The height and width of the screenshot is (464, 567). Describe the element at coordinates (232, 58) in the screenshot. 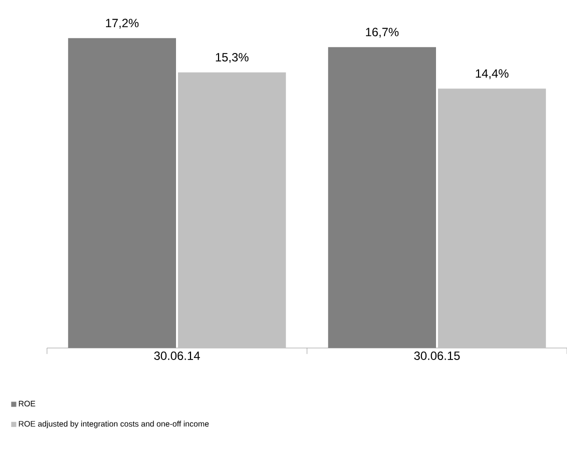

I see `data-label: 15,3%` at that location.